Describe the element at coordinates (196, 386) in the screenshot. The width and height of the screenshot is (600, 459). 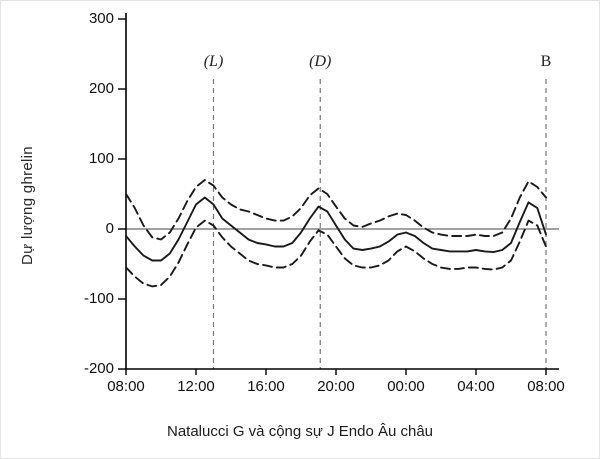
I see `x-tick-label: 12:00` at that location.